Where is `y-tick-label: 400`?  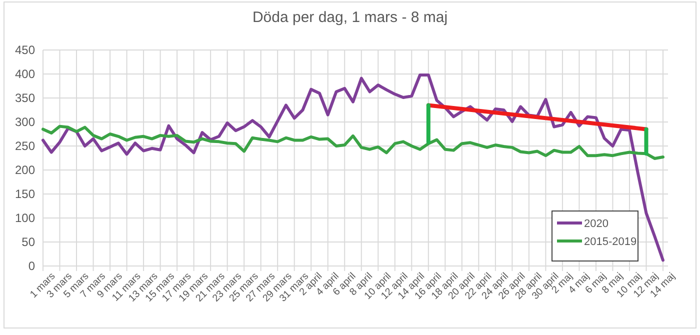
y-tick-label: 400 is located at coordinates (25, 73).